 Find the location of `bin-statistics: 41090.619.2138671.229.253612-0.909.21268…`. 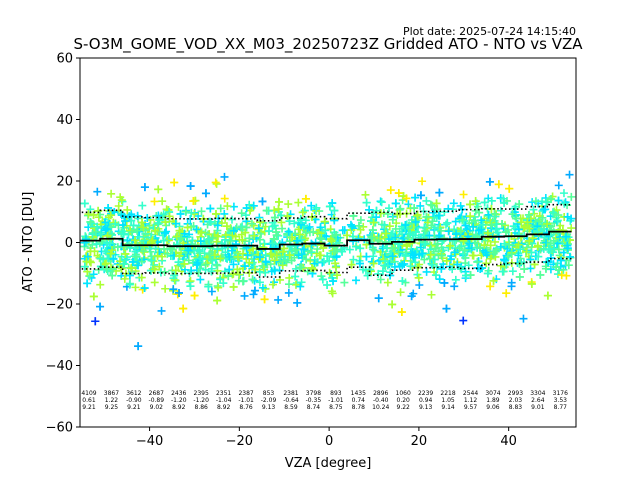

bin-statistics: 41090.619.2138671.229.253612-0.909.21268… is located at coordinates (324, 400).